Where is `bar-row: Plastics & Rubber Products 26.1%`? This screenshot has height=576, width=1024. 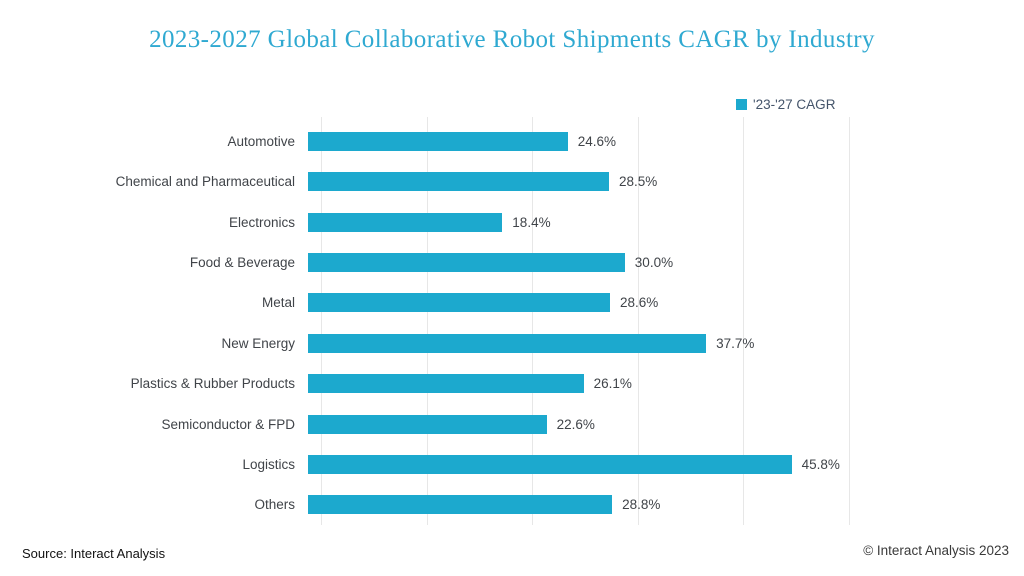
bar-row: Plastics & Rubber Products 26.1% is located at coordinates (512, 383).